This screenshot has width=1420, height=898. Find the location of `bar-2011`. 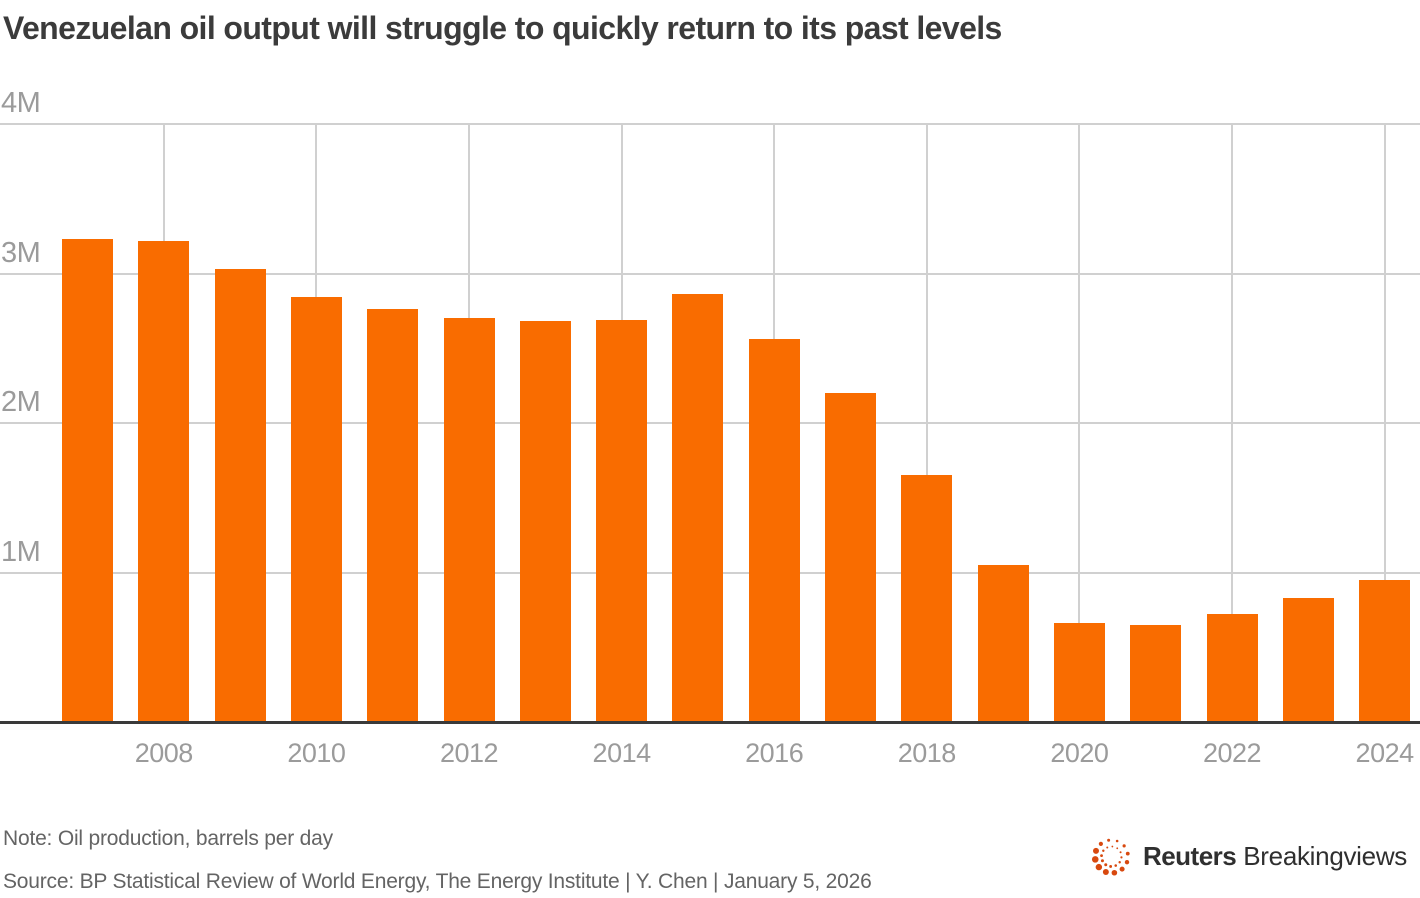

bar-2011 is located at coordinates (393, 515).